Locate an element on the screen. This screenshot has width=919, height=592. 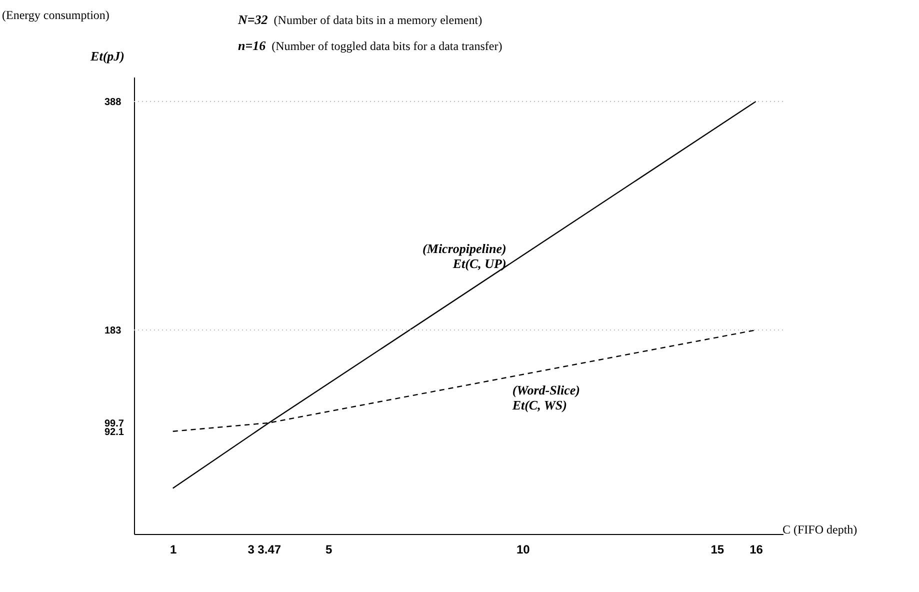
y-tick-label: 183 is located at coordinates (113, 331).